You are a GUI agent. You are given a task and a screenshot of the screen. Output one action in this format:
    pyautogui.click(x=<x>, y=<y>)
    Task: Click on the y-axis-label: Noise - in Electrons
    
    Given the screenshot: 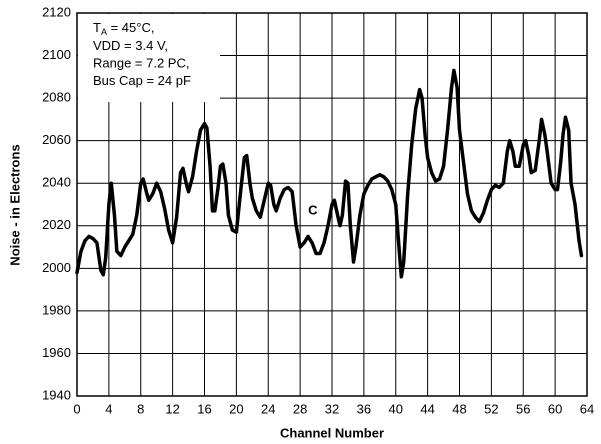 What is the action you would take?
    pyautogui.click(x=14, y=204)
    